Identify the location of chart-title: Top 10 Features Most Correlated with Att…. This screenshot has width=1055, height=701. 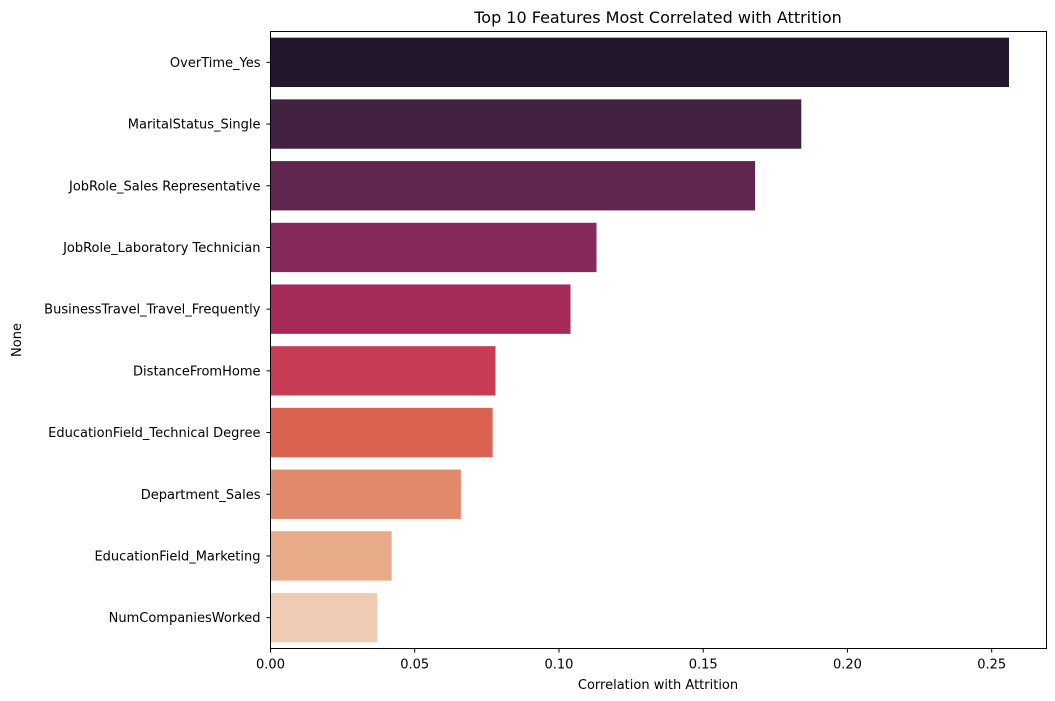
(657, 17).